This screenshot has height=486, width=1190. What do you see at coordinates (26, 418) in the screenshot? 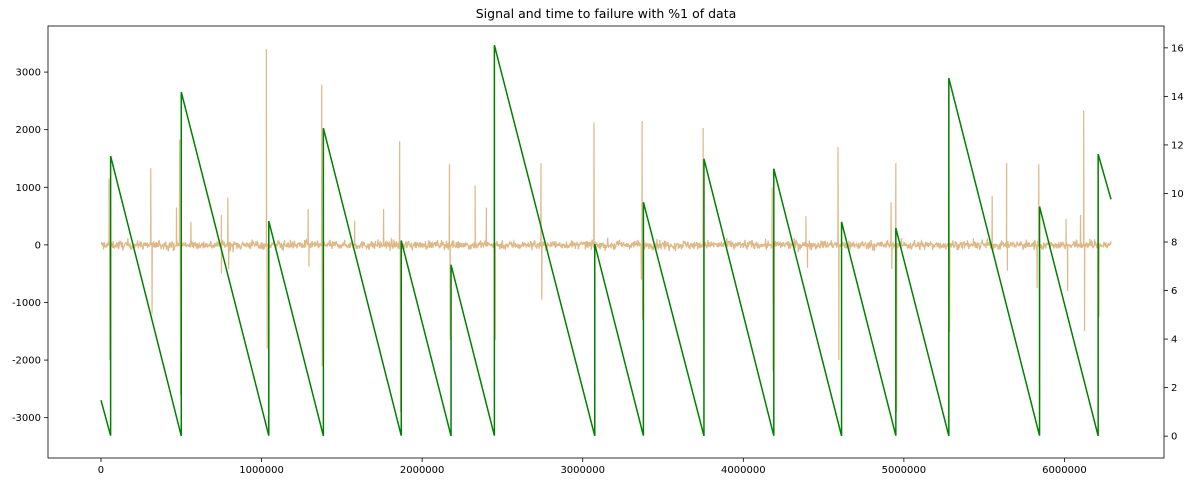
I see `y-left-tick-label: -3000` at bounding box center [26, 418].